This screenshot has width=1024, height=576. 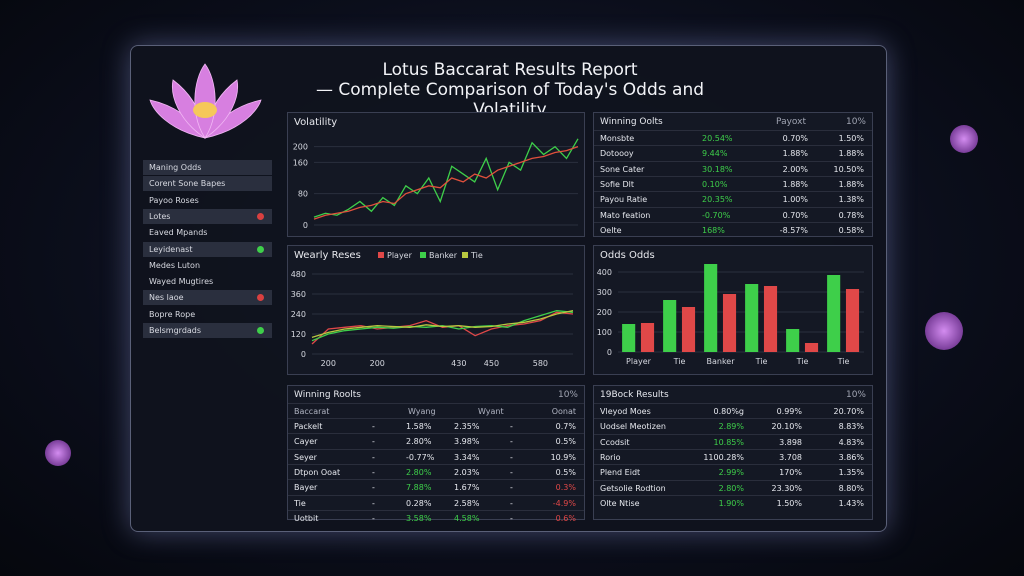 What do you see at coordinates (467, 426) in the screenshot?
I see `table-cell: 2.35%` at bounding box center [467, 426].